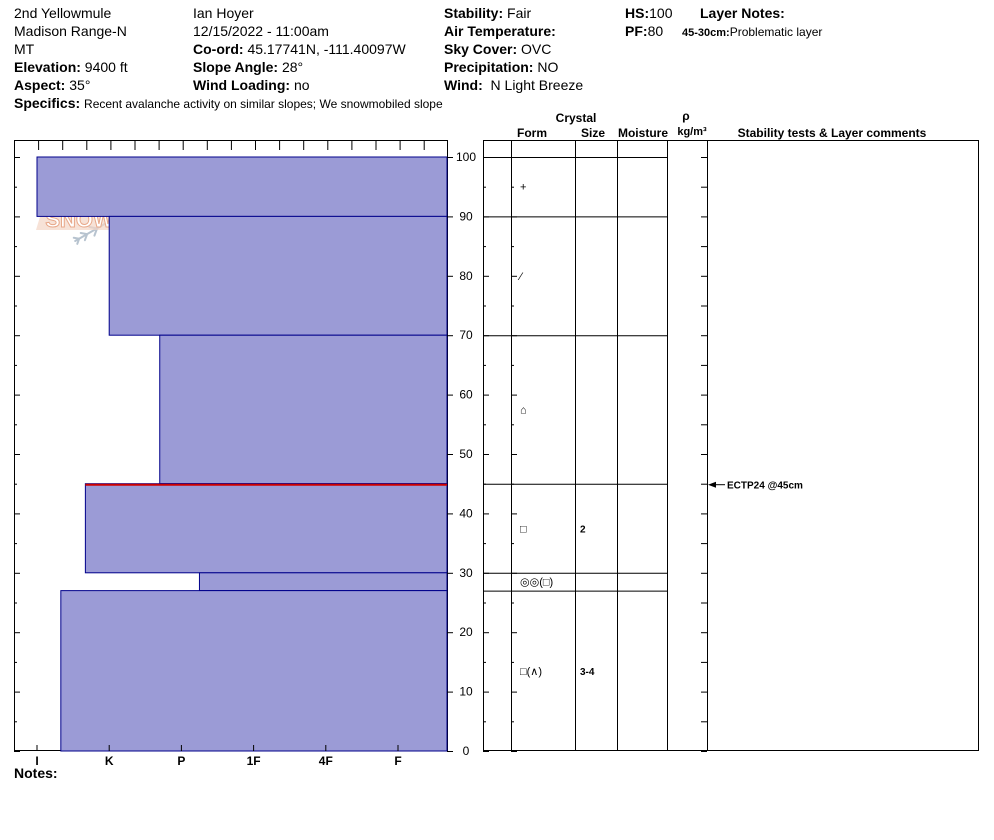 The height and width of the screenshot is (840, 994). What do you see at coordinates (520, 277) in the screenshot?
I see `crystal-form-symbol: ⁄` at bounding box center [520, 277].